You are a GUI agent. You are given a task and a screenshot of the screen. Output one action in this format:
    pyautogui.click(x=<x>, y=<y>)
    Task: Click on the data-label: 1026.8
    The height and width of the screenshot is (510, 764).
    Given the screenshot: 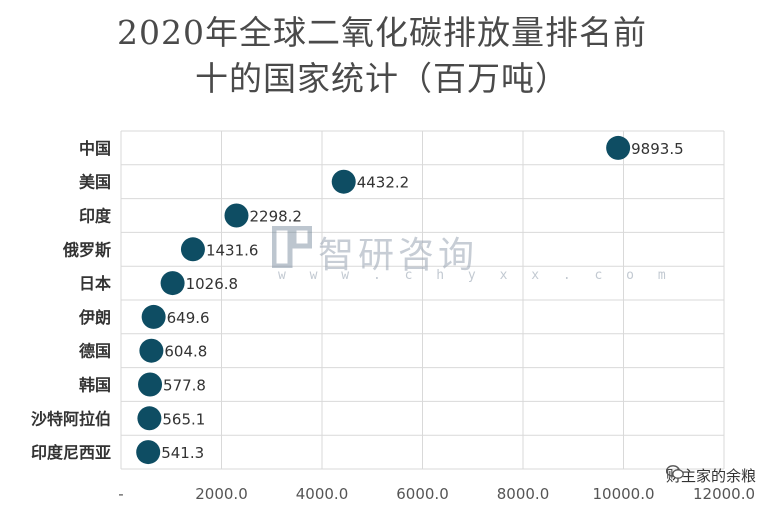 What is the action you would take?
    pyautogui.click(x=212, y=284)
    